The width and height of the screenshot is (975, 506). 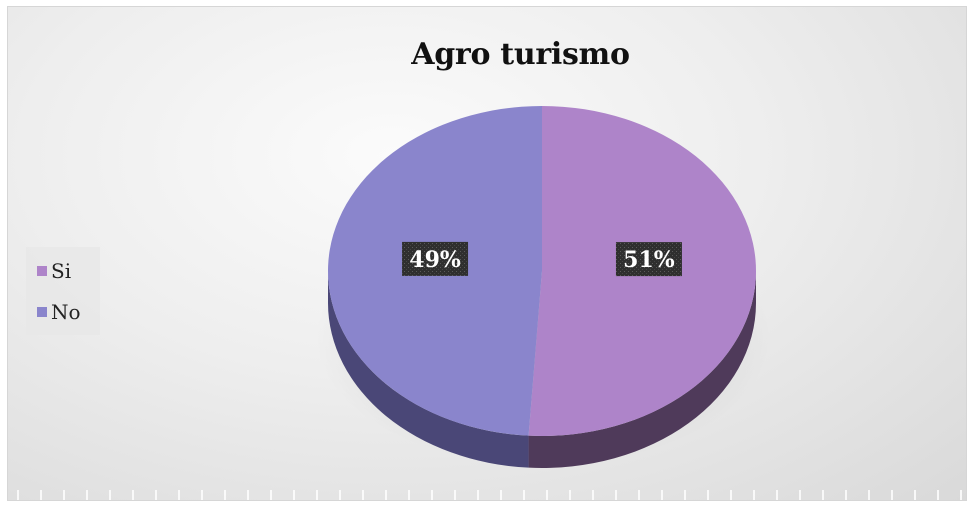 I want to click on chart-title: Agro turismo, so click(x=520, y=54).